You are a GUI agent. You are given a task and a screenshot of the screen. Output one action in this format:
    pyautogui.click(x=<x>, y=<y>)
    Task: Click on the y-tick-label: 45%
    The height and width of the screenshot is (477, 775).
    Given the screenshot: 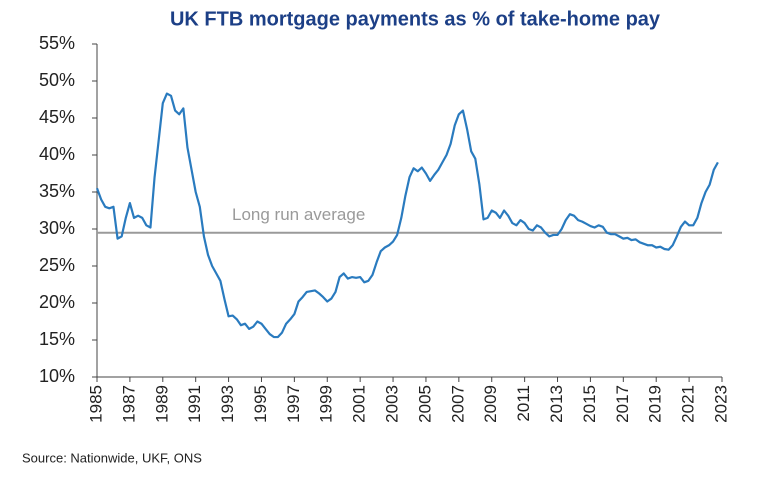 What is the action you would take?
    pyautogui.click(x=57, y=117)
    